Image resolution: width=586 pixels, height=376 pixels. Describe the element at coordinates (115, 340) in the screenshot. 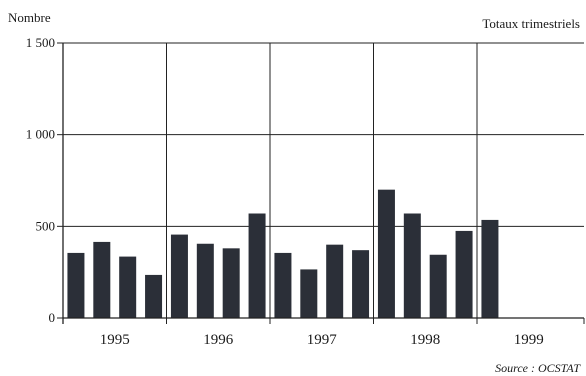

I see `x-tick-label: 1995` at that location.